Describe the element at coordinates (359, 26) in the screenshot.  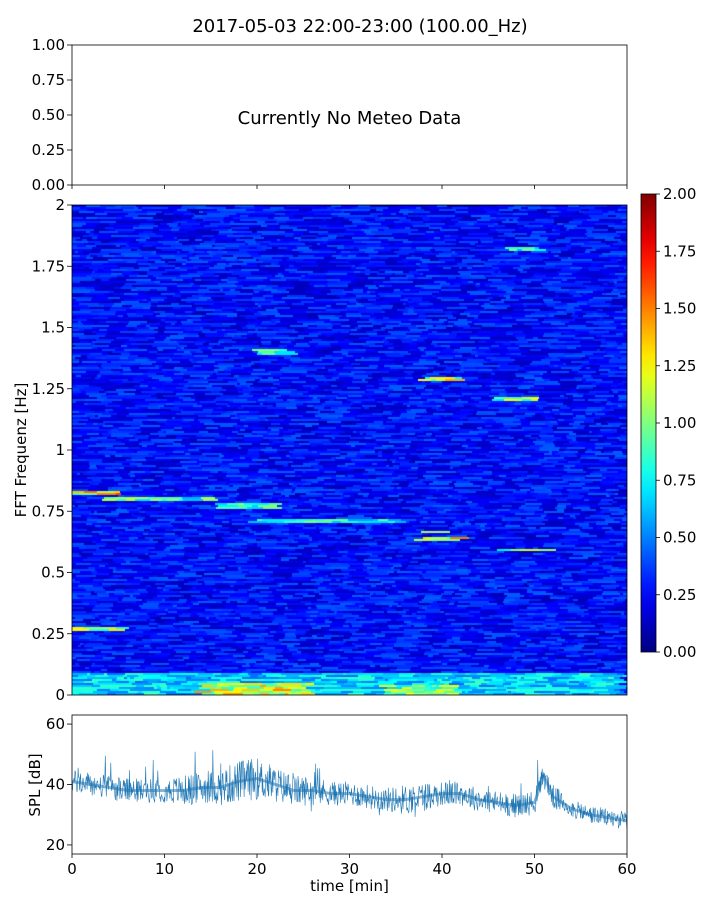
I see `chart-title: 2017-05-03 22:00-23:00 (100.00_Hz)` at that location.